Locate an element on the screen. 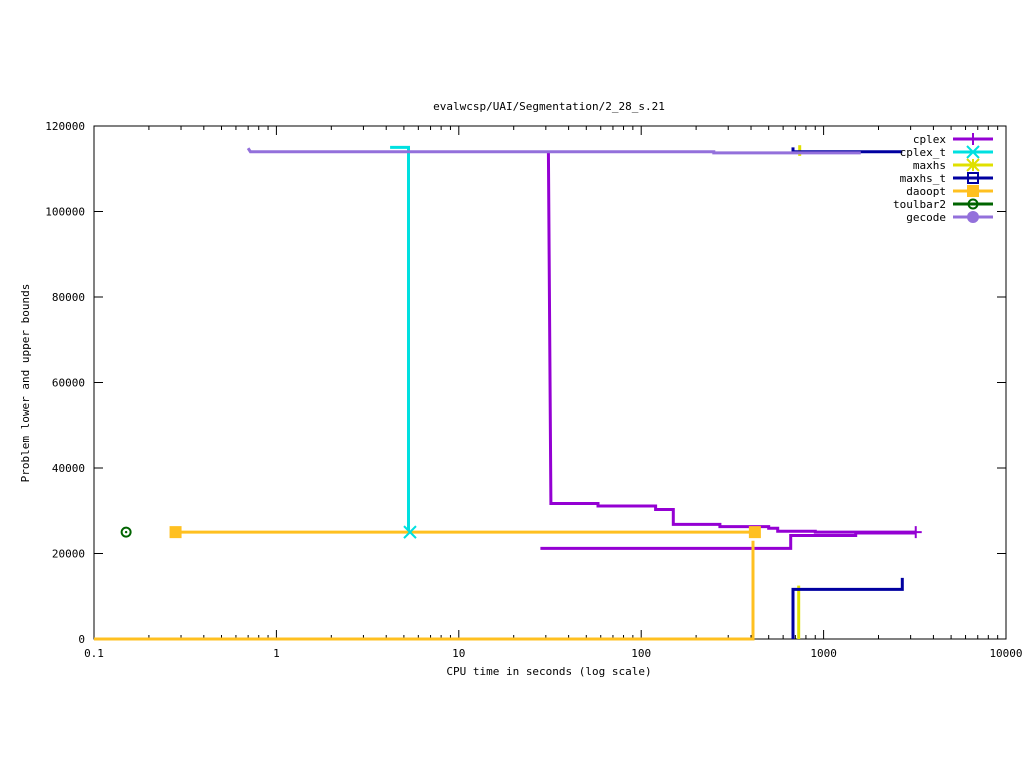  legend-marker-maxhs is located at coordinates (973, 165).